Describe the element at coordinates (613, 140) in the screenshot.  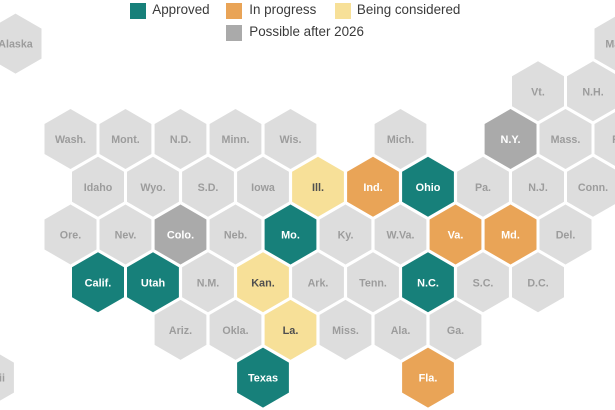
I see `svg-text: R.I.` at that location.